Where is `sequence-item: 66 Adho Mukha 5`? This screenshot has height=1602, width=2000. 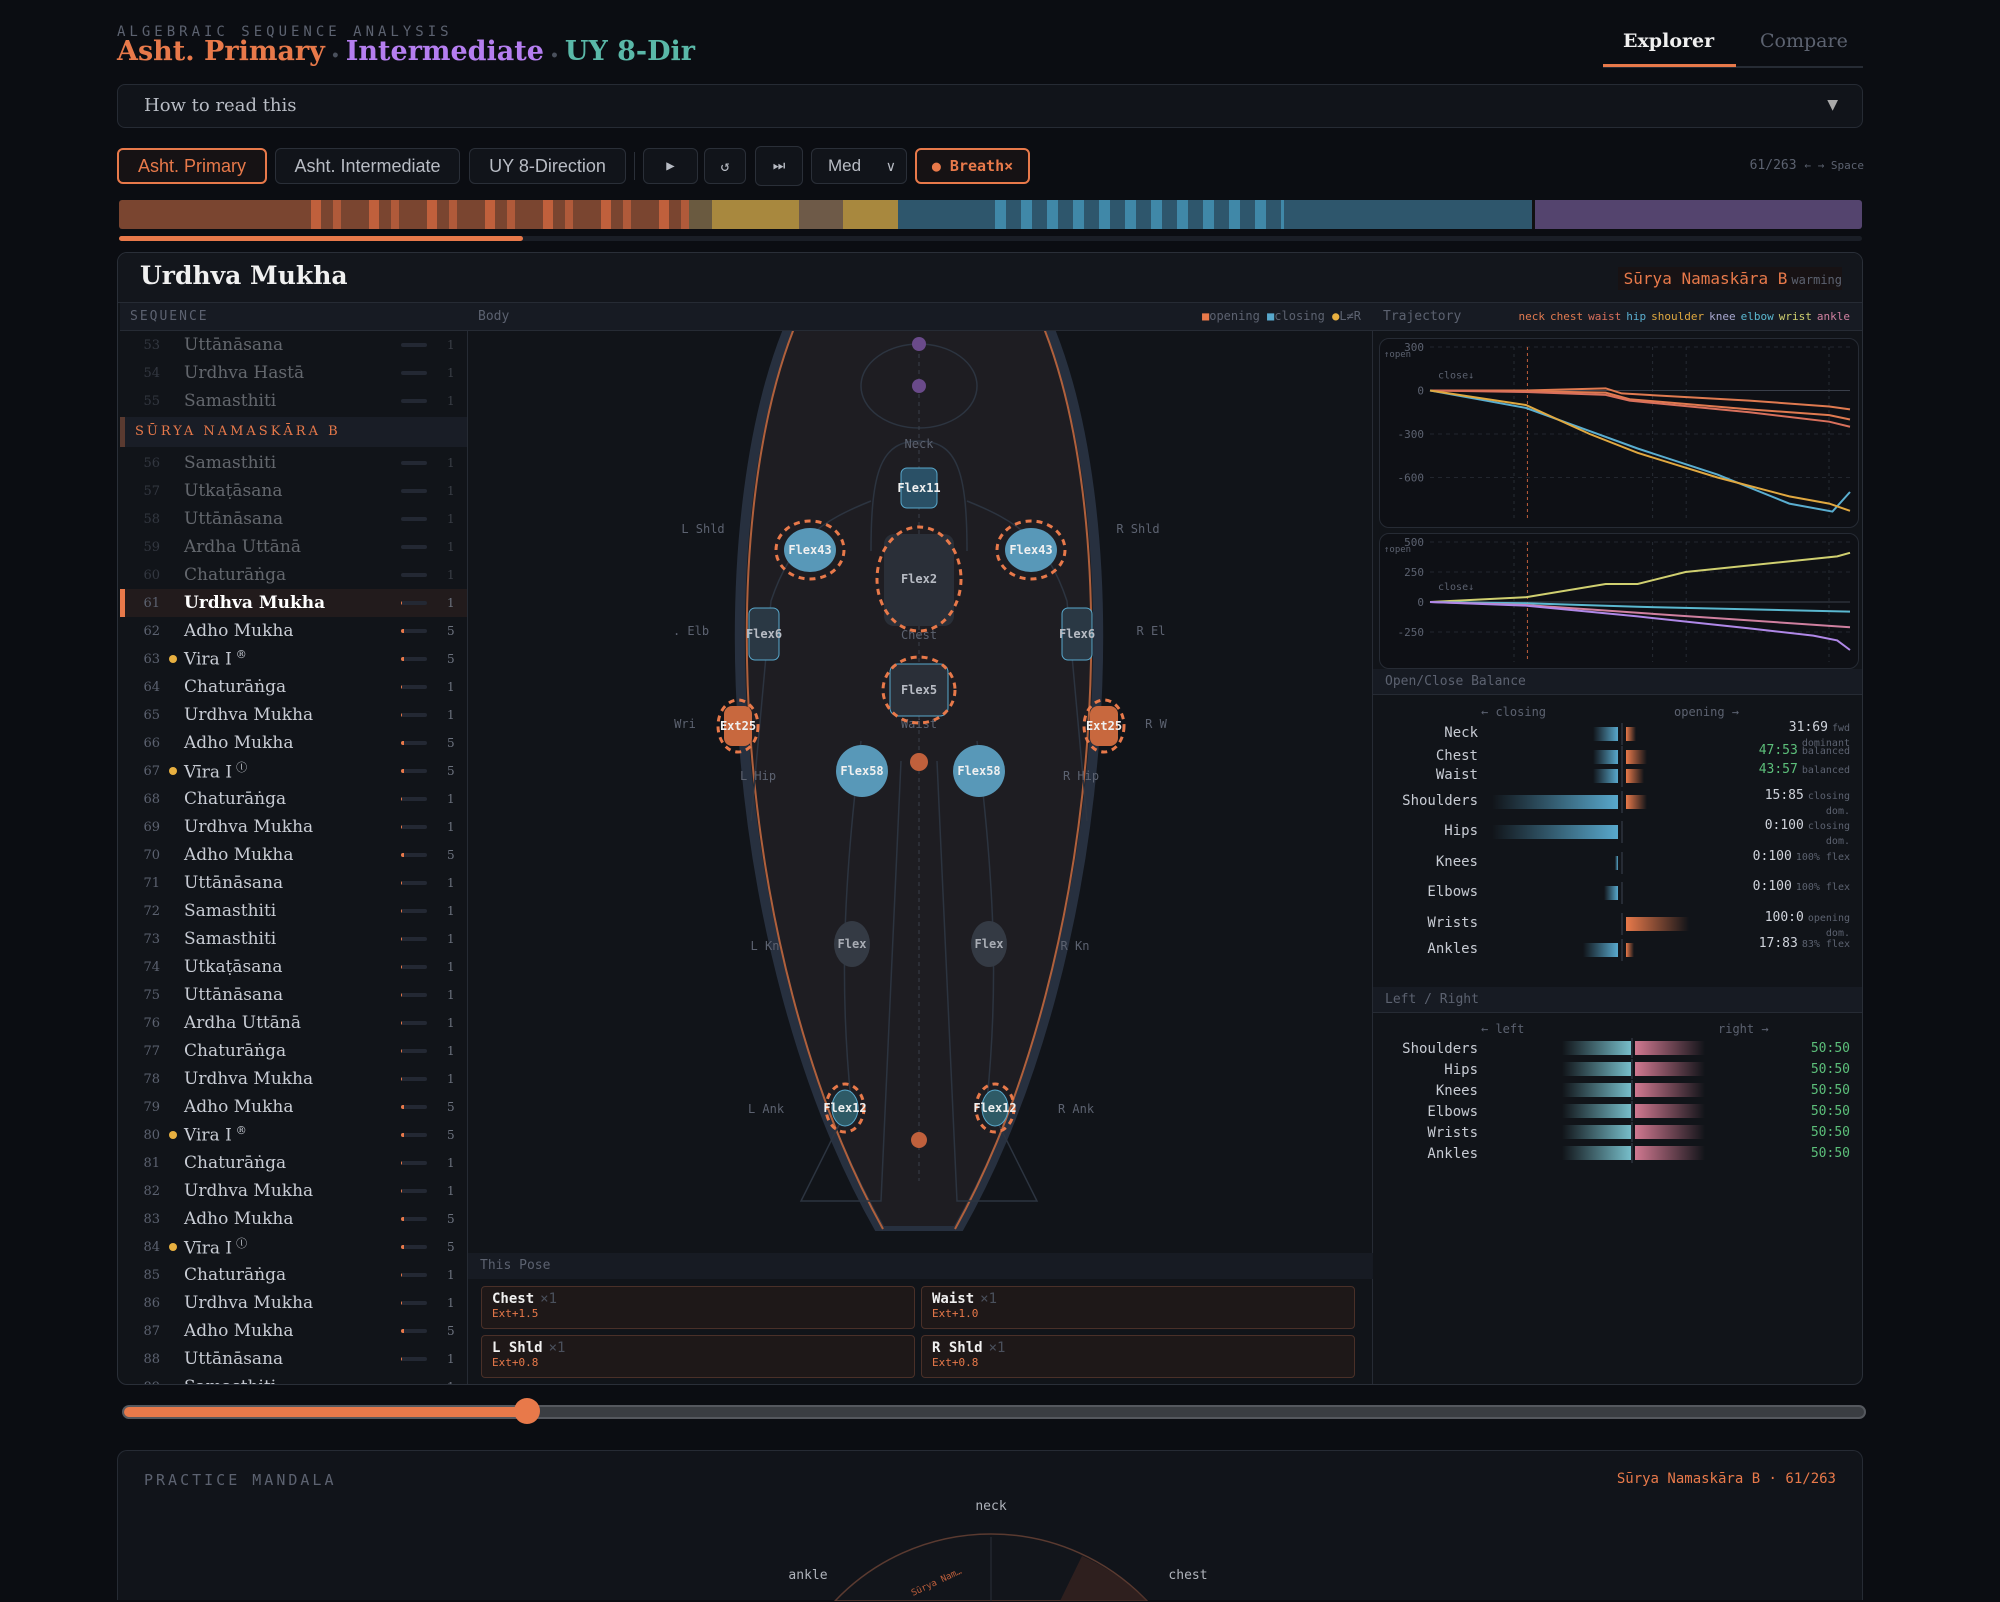 sequence-item: 66 Adho Mukha 5 is located at coordinates (293, 743).